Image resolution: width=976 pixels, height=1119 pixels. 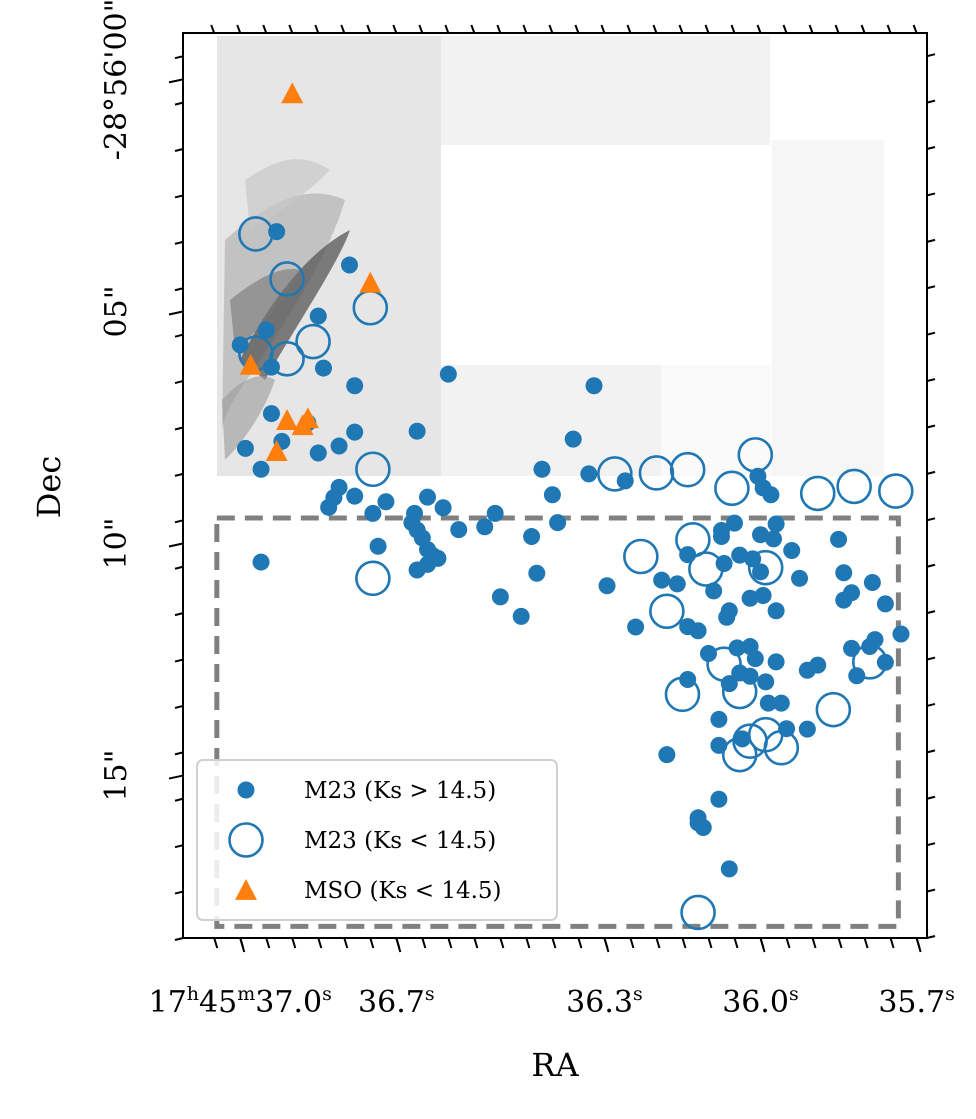 I want to click on legend-label: M23 (Ks < 14.5), so click(x=400, y=841).